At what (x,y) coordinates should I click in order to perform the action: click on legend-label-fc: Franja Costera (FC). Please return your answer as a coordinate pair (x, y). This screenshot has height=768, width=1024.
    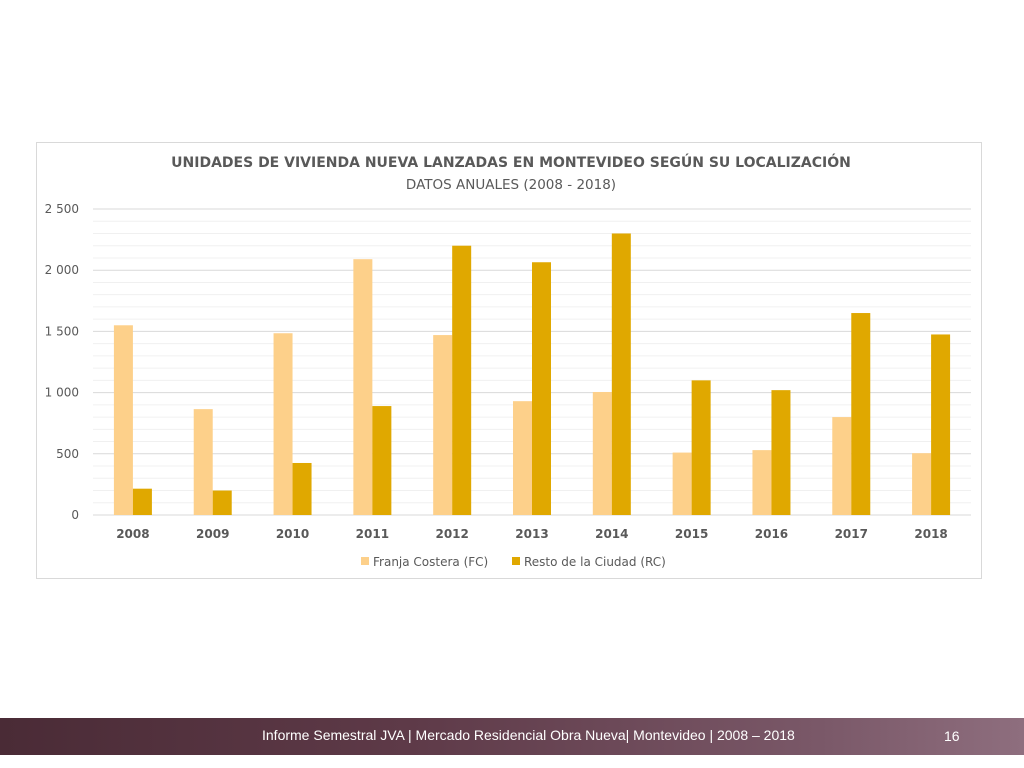
    Looking at the image, I should click on (430, 562).